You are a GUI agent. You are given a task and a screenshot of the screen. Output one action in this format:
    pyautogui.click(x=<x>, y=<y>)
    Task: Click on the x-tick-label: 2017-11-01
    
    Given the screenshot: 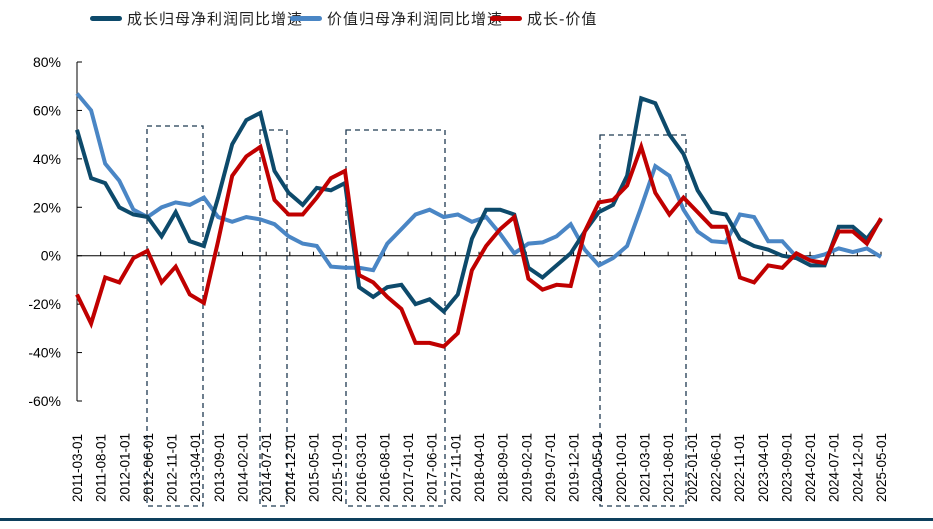 What is the action you would take?
    pyautogui.click(x=455, y=468)
    